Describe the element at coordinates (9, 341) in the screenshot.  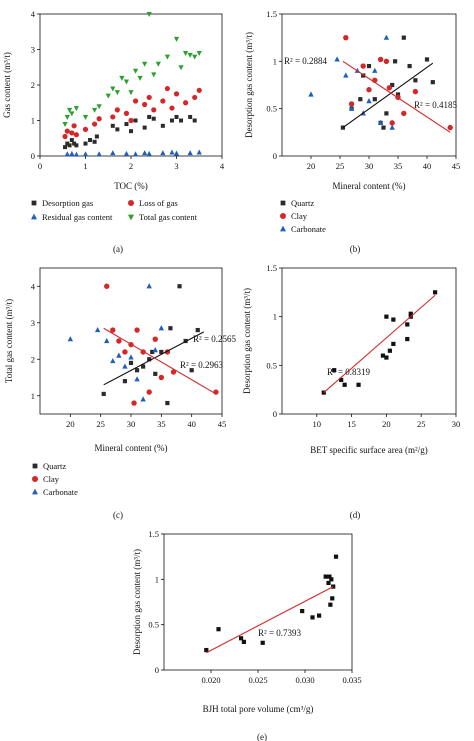
I see `panel-c-y-axis-label: Total gas content (m³/t)` at that location.